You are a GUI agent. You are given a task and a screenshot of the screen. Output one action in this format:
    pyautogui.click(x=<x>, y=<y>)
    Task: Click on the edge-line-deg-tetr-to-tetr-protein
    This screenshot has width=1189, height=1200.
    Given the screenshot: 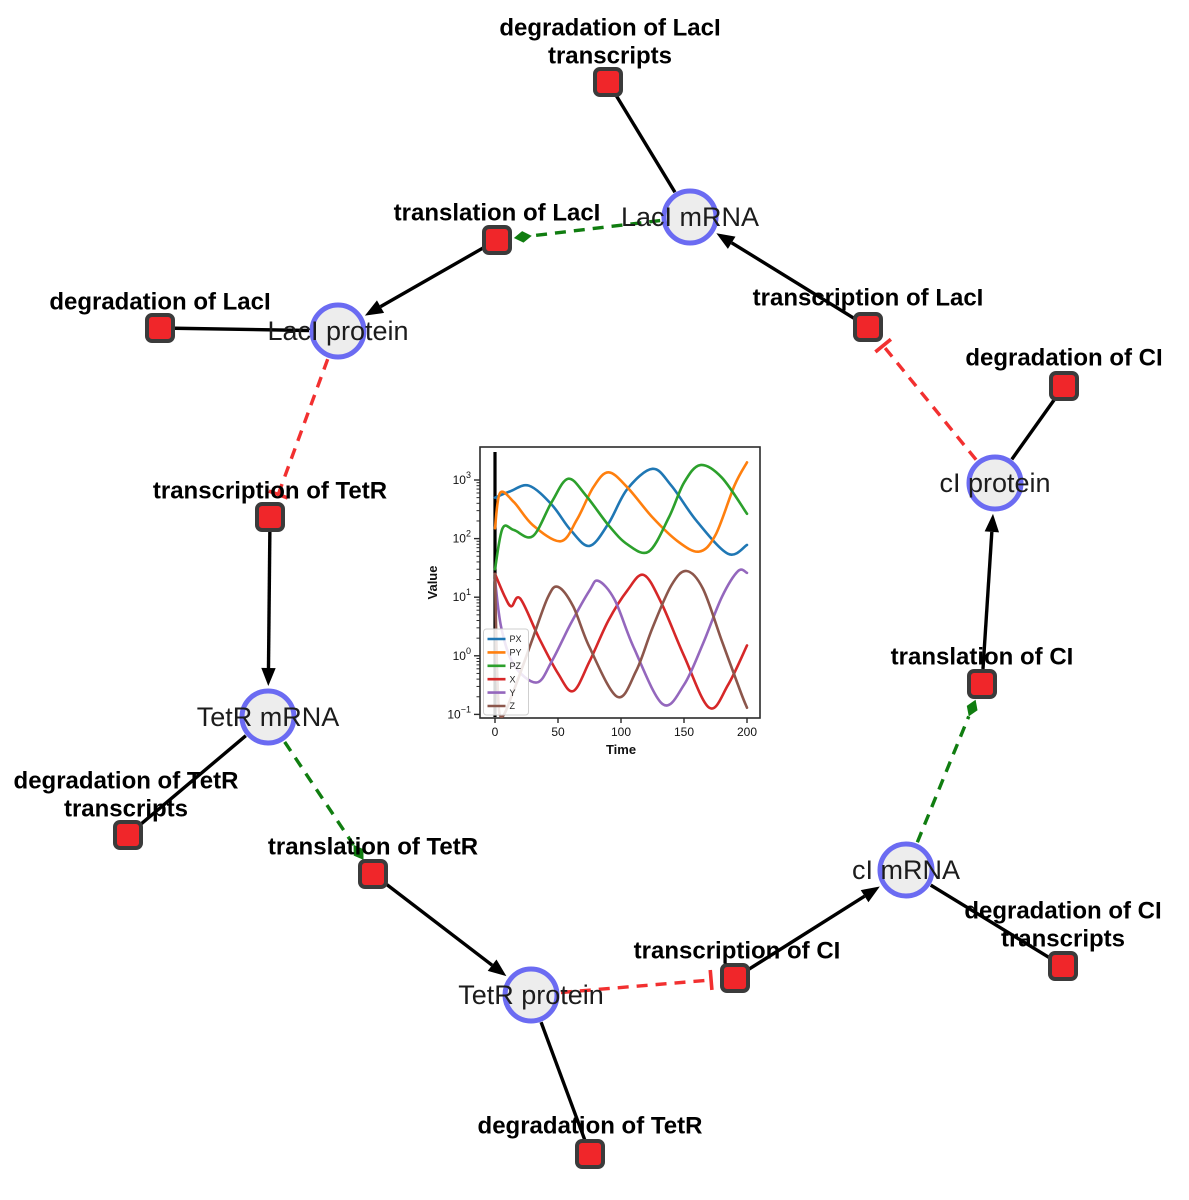 What is the action you would take?
    pyautogui.click(x=563, y=1081)
    